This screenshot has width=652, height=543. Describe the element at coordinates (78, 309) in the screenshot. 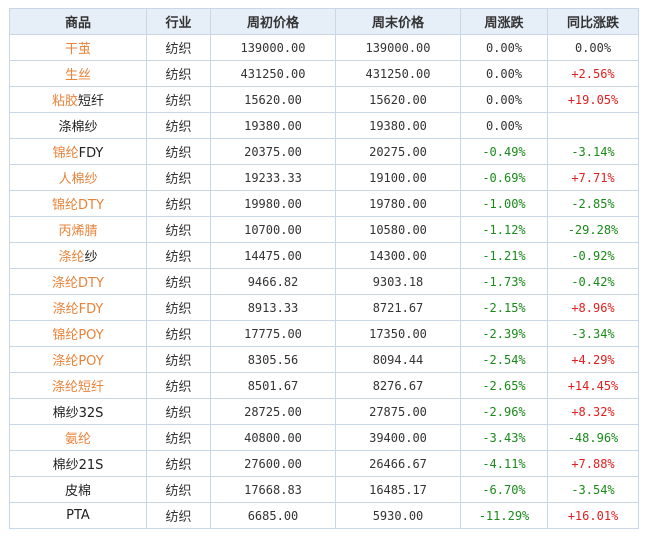

I see `commodity-link: 涤纶FDY` at that location.